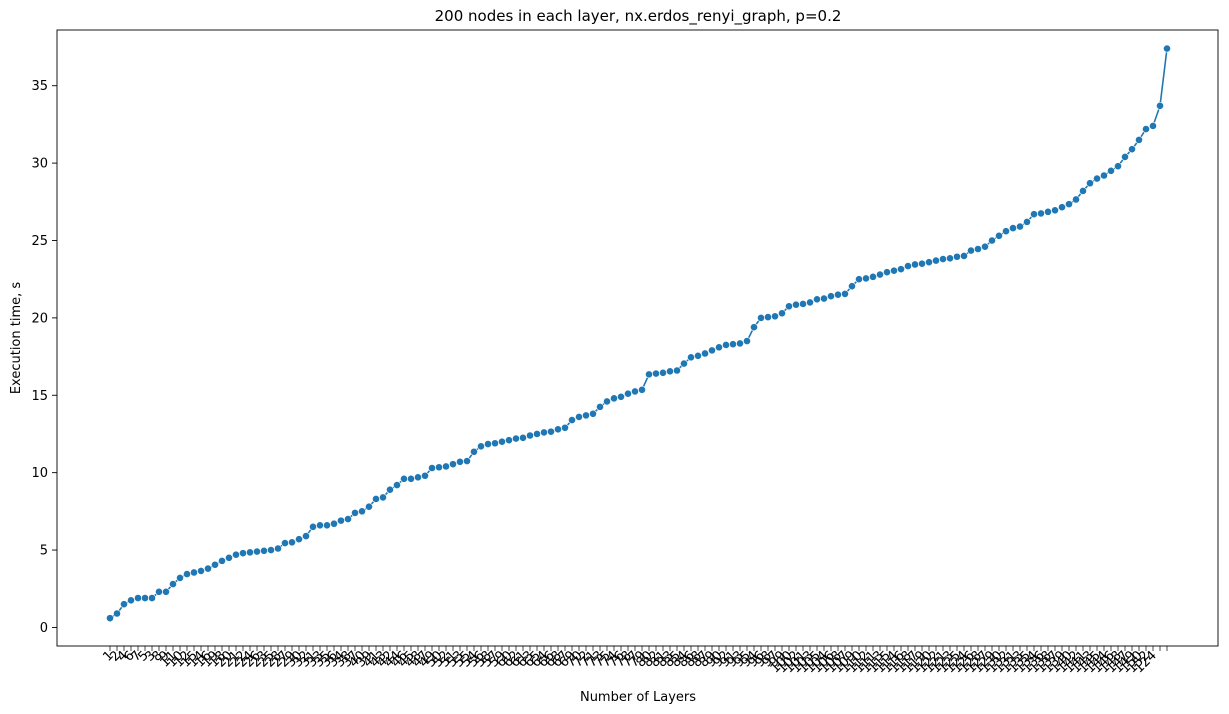 This screenshot has width=1229, height=714. I want to click on y-tick-label: 20, so click(39, 318).